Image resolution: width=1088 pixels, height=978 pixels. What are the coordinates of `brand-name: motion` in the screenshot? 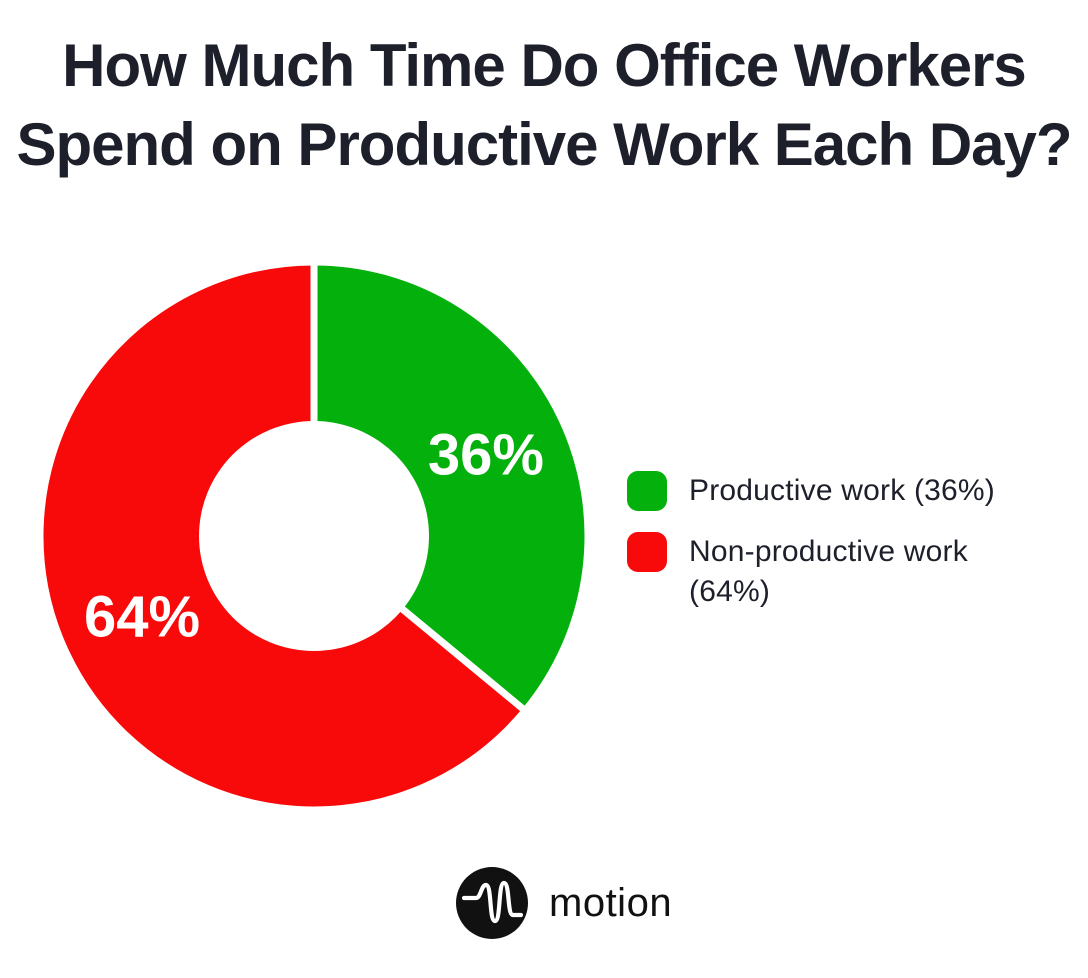 It's located at (611, 903).